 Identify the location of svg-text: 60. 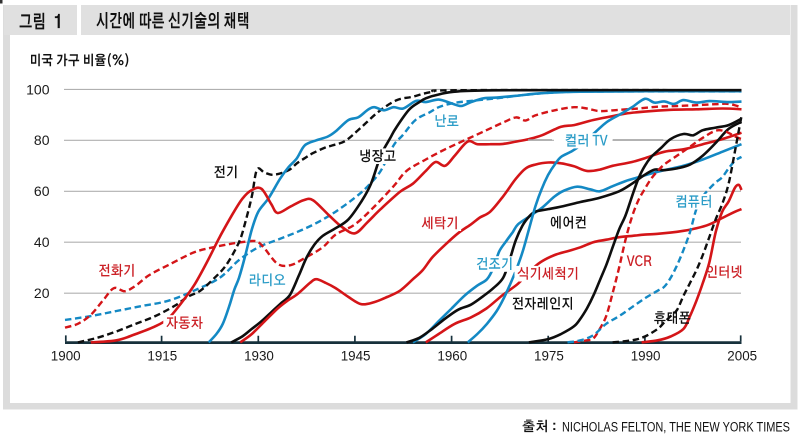
(42, 191).